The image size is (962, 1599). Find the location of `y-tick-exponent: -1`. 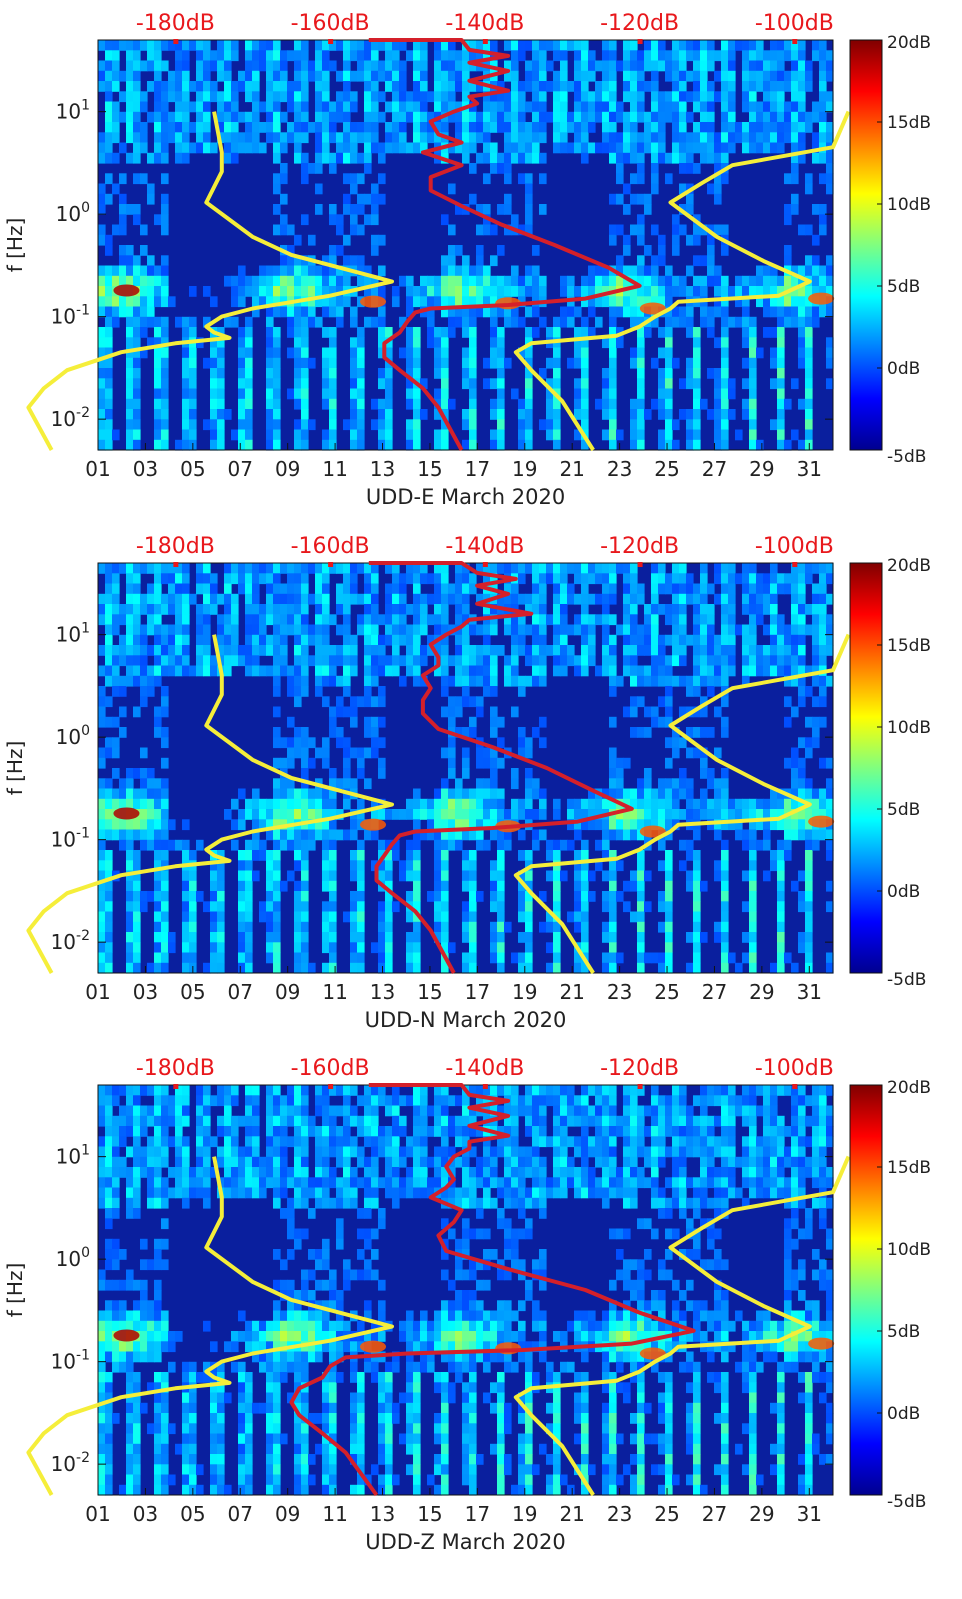

y-tick-exponent: -1 is located at coordinates (83, 311).